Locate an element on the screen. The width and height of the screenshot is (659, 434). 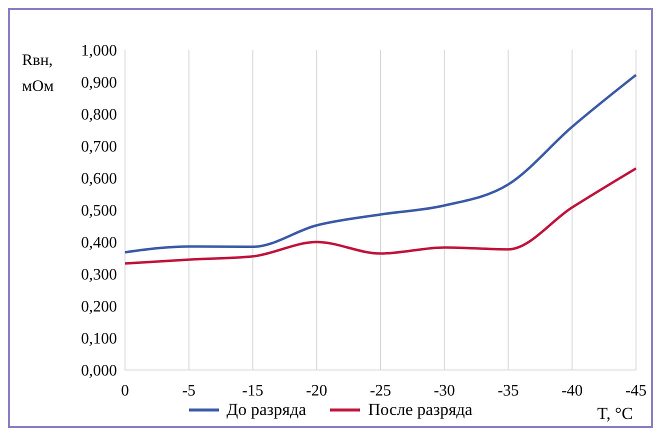
x-tick-label: -45 is located at coordinates (636, 391).